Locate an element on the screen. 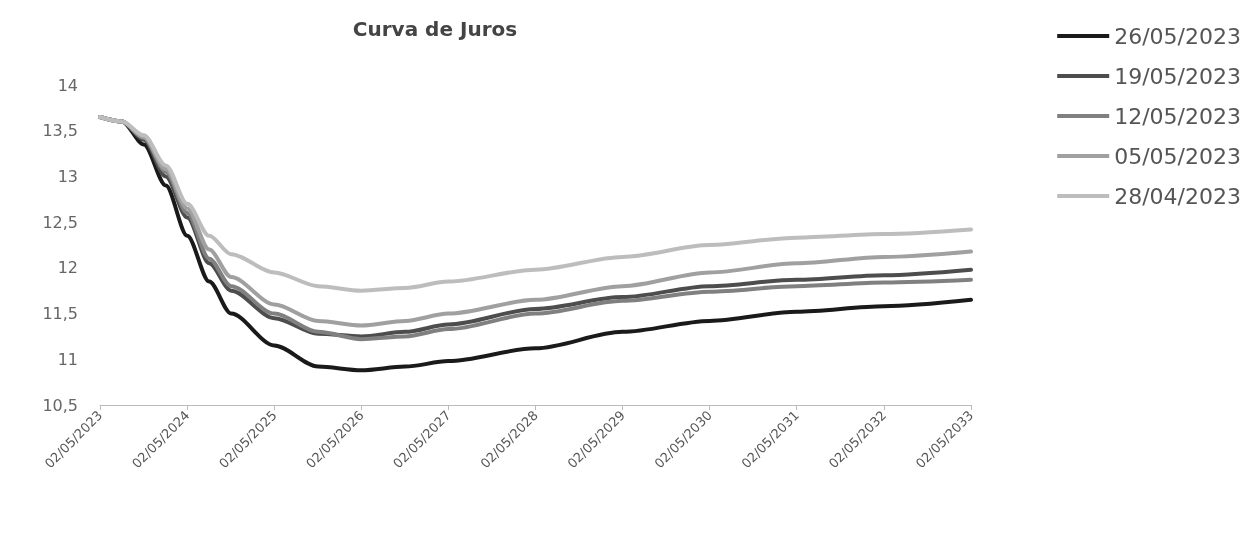 This screenshot has width=1256, height=558. legend-label: 28/04/2023 is located at coordinates (1178, 196).